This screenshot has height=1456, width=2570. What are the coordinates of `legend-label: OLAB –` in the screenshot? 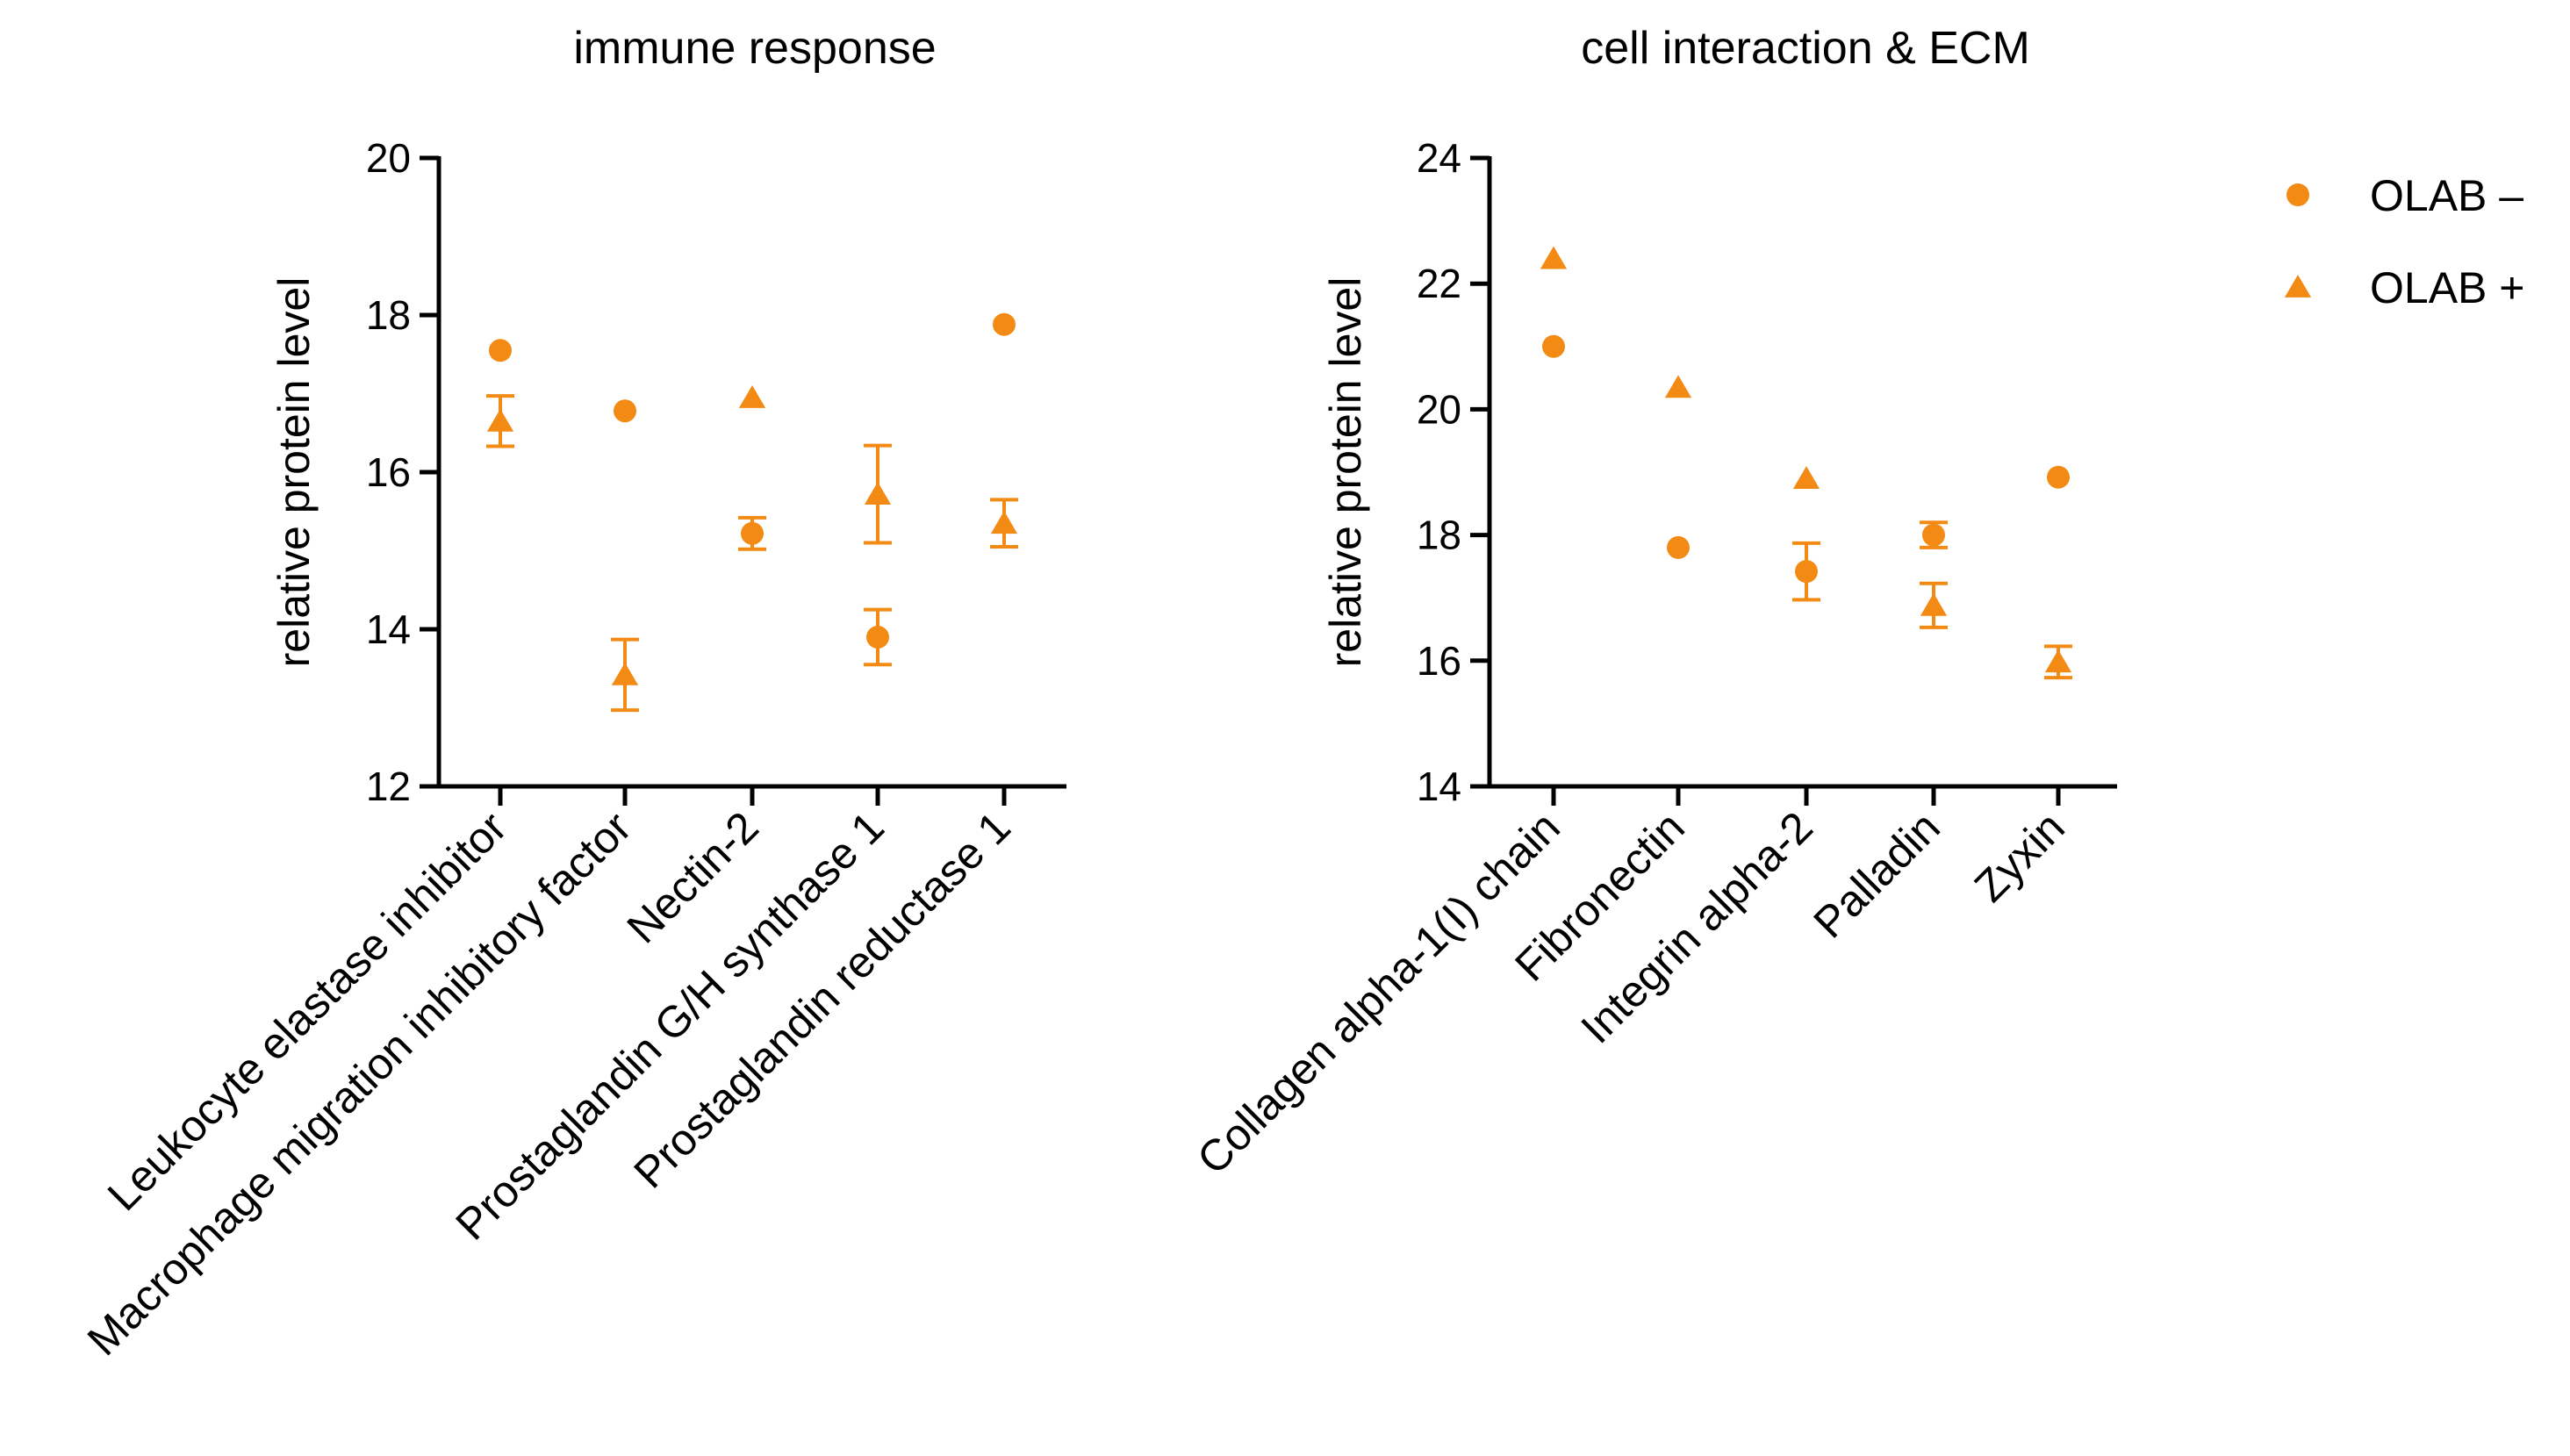 It's located at (2446, 195).